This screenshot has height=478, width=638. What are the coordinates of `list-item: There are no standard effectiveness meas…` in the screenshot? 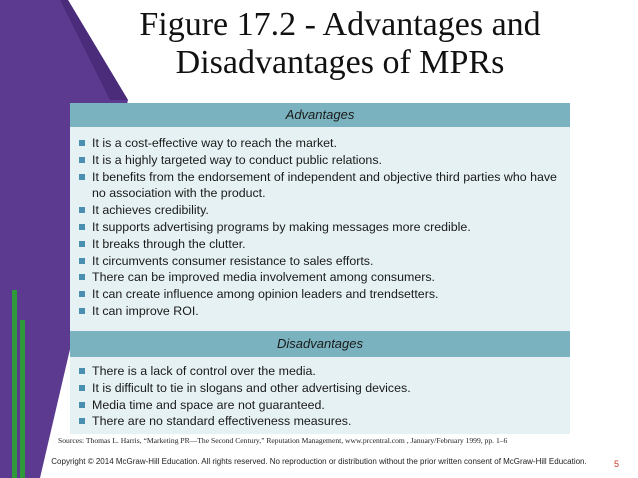 It's located at (322, 421).